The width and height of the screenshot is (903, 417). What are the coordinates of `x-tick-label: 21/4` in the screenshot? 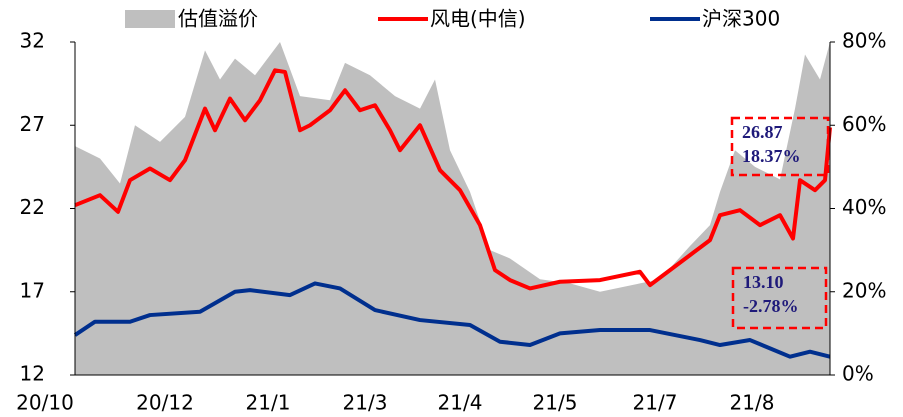 It's located at (460, 403).